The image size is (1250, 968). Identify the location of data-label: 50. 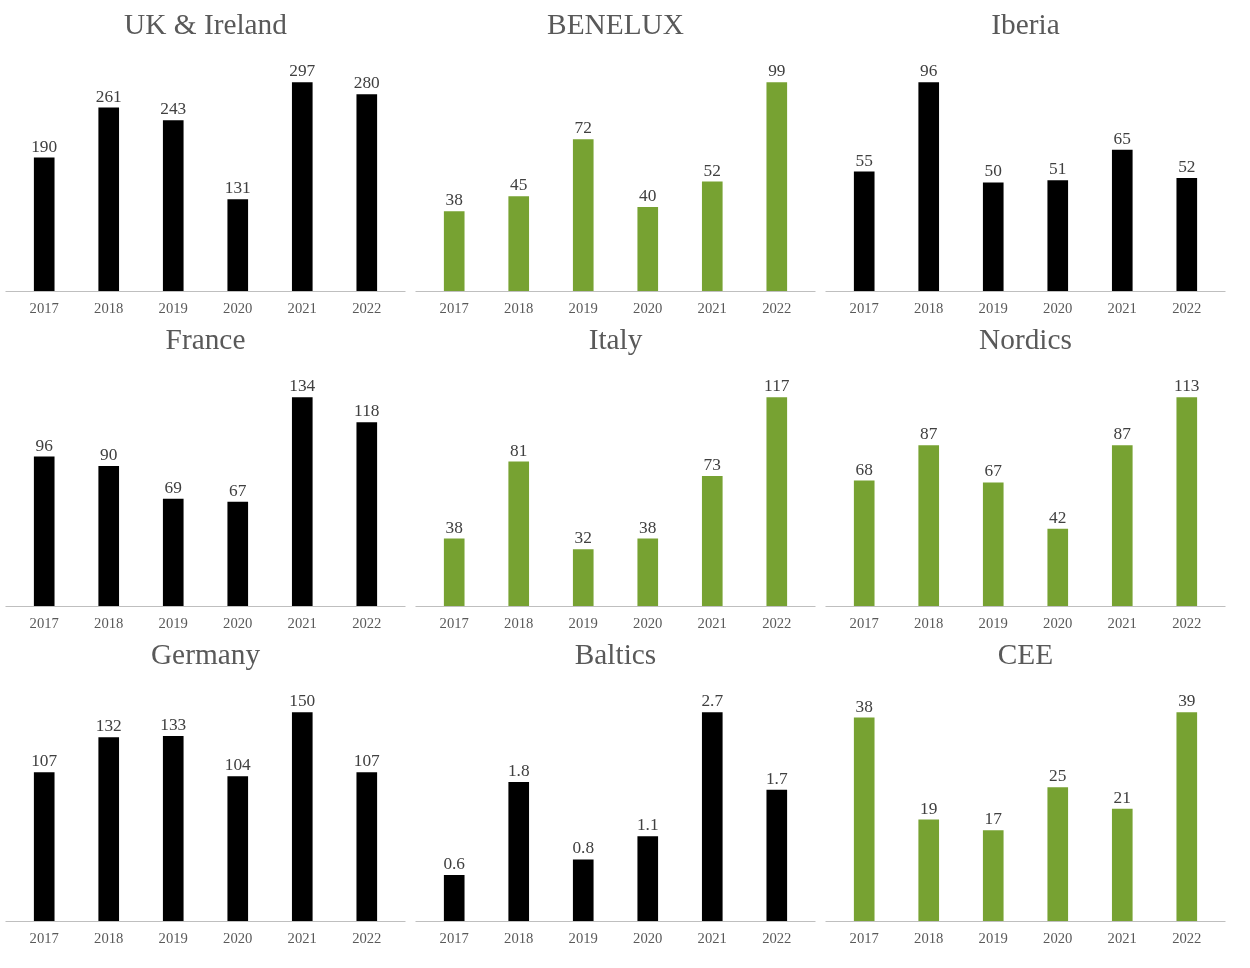
(993, 171).